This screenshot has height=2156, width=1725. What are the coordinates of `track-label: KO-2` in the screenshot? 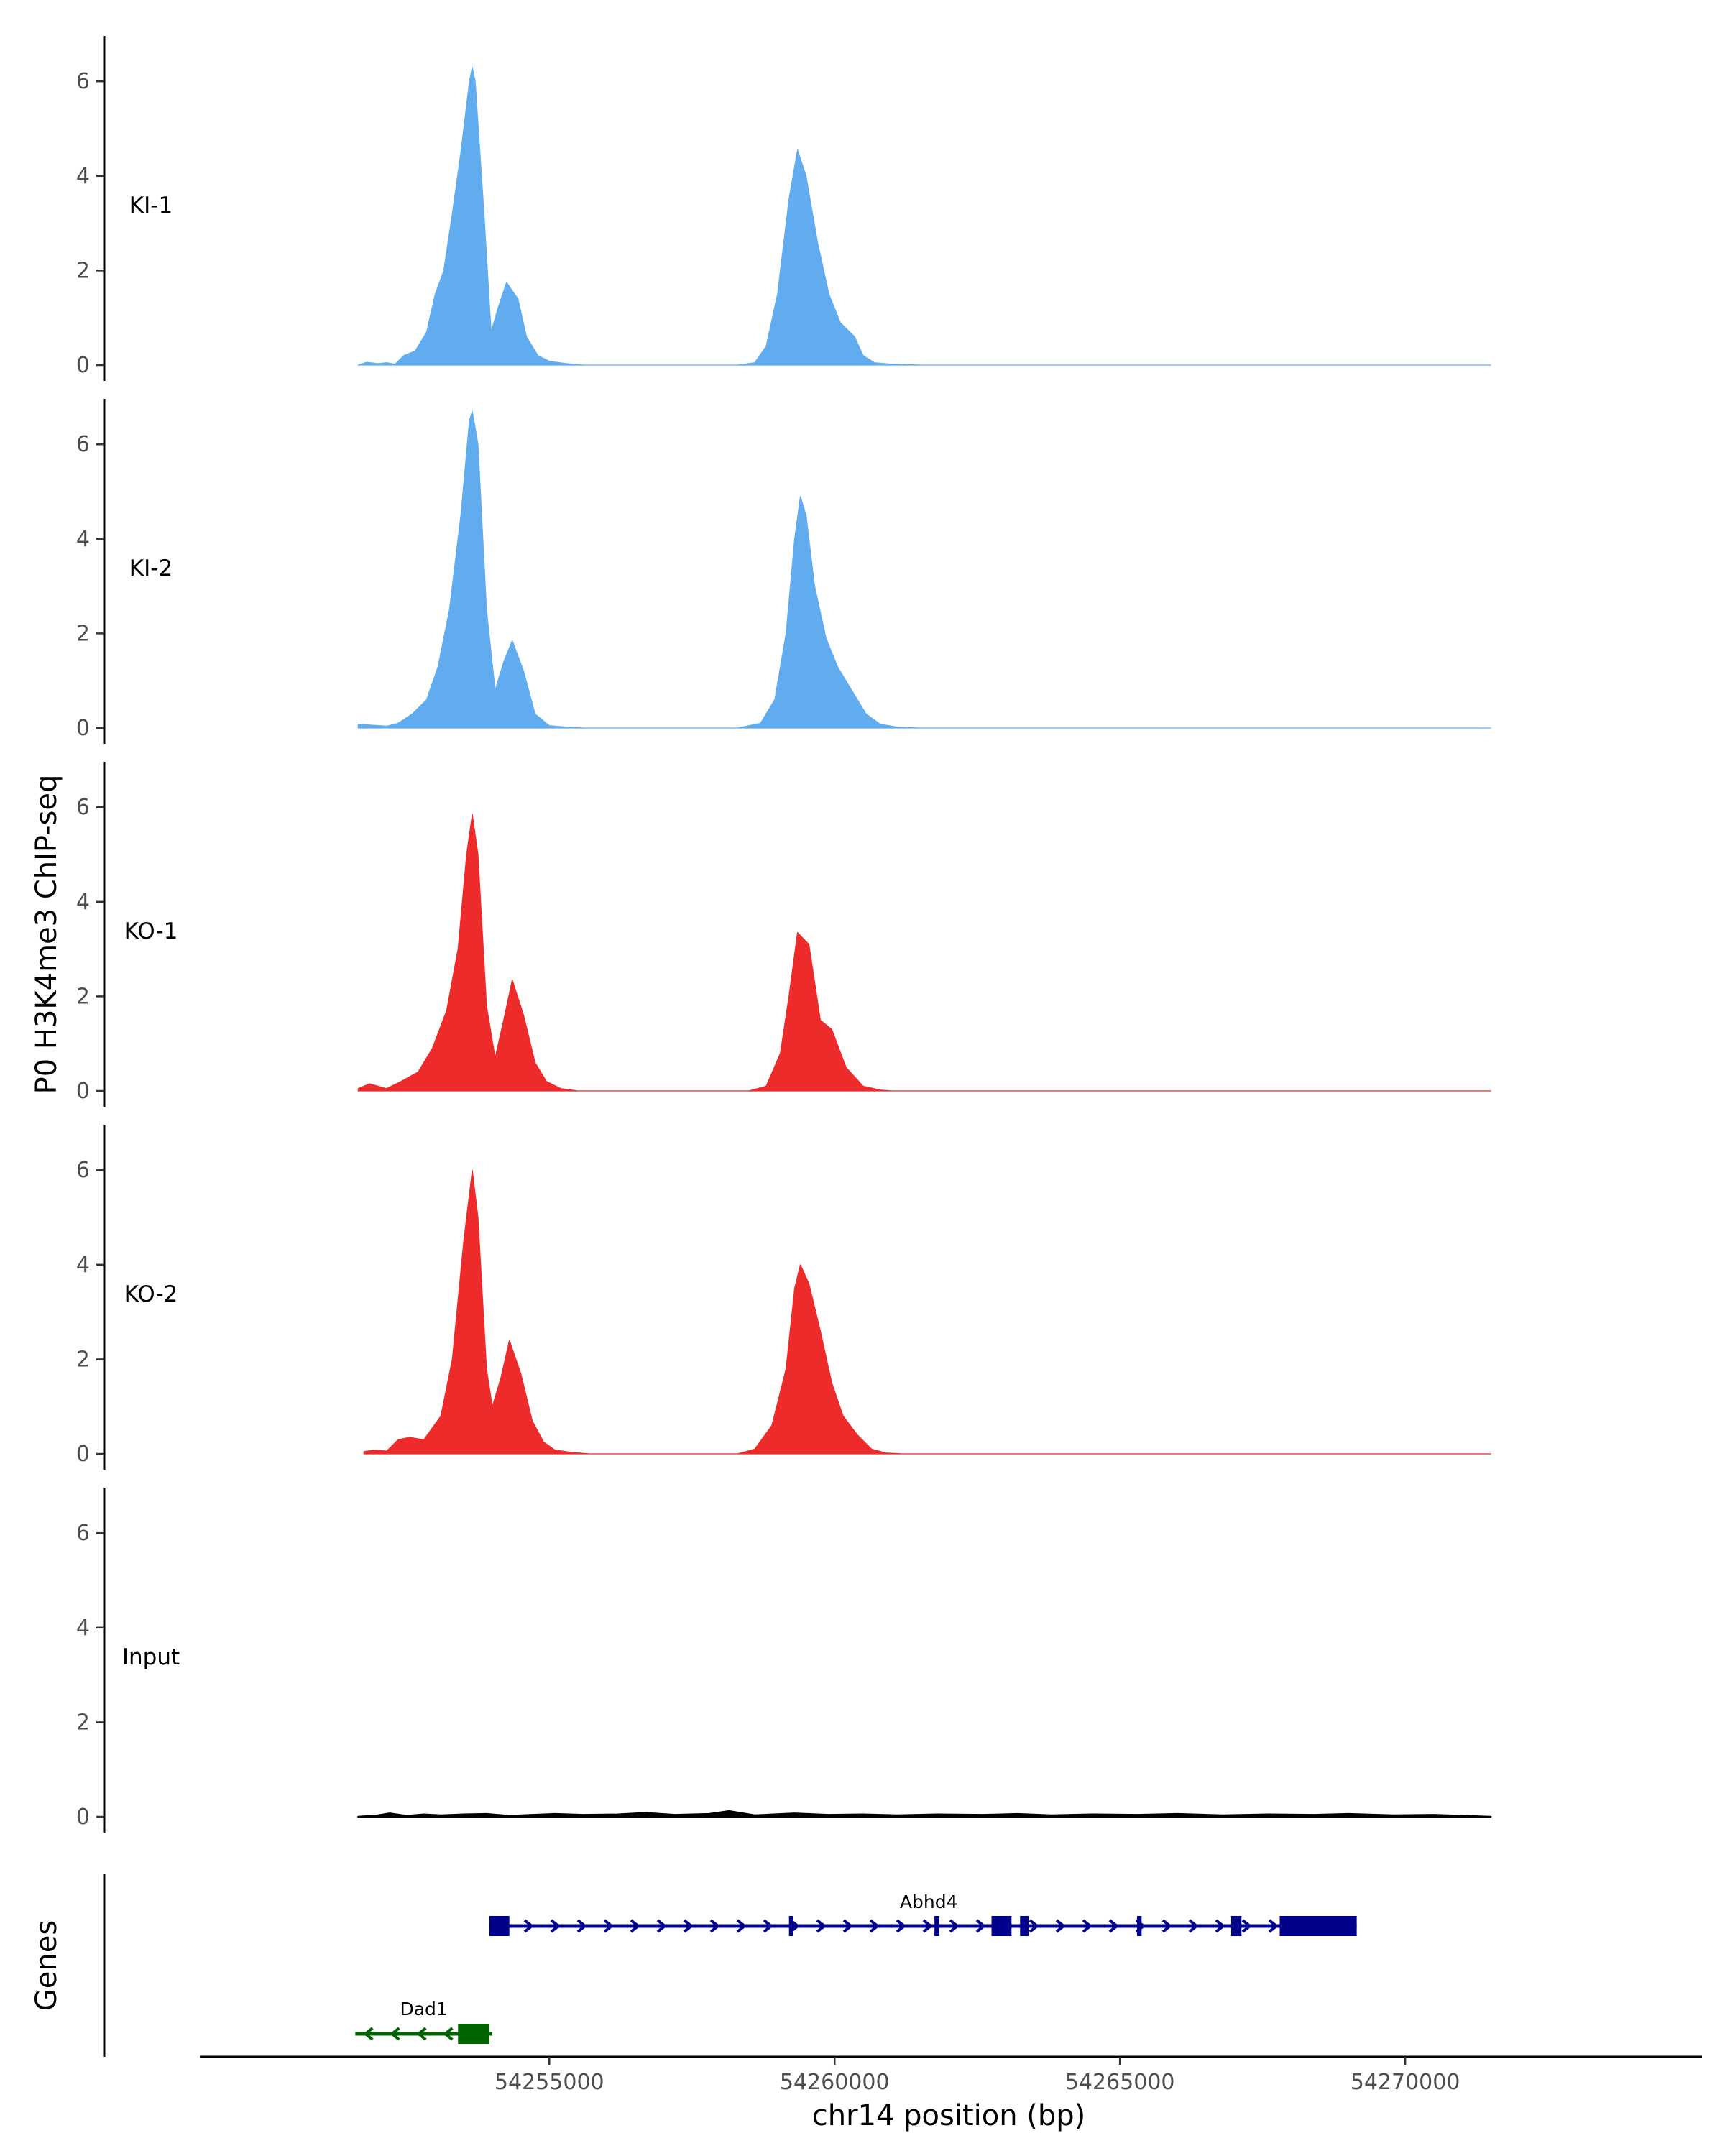 It's located at (151, 1294).